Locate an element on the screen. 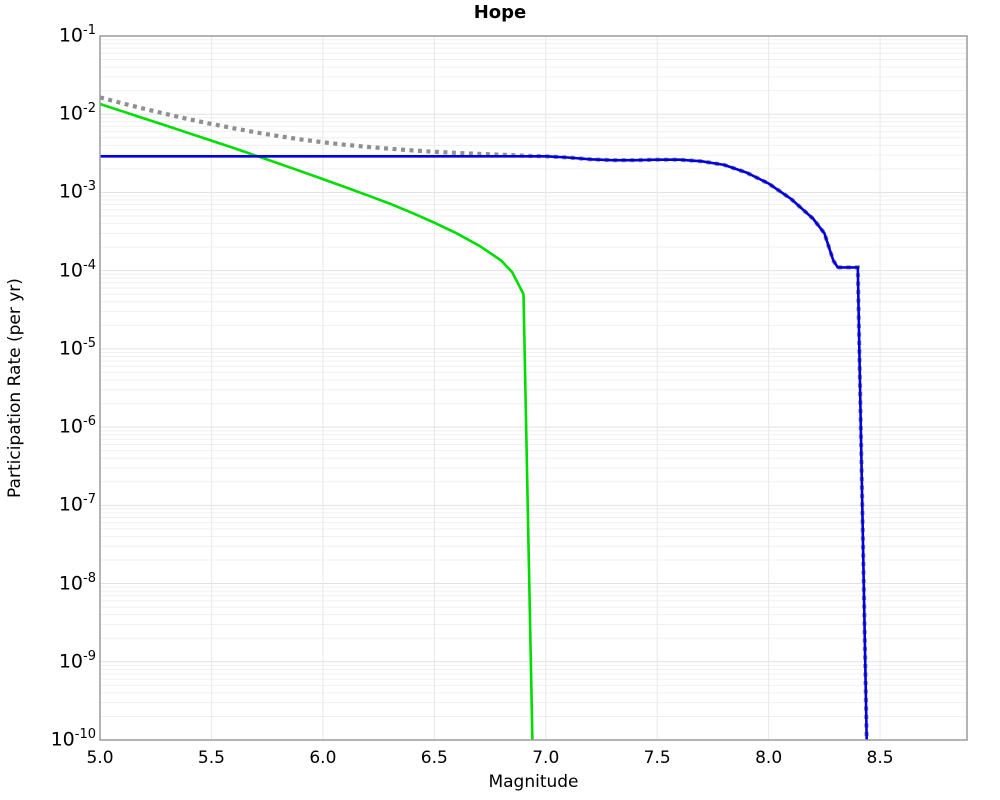 The image size is (1000, 800). y-tick-label: 10⁻⁵ is located at coordinates (77, 347).